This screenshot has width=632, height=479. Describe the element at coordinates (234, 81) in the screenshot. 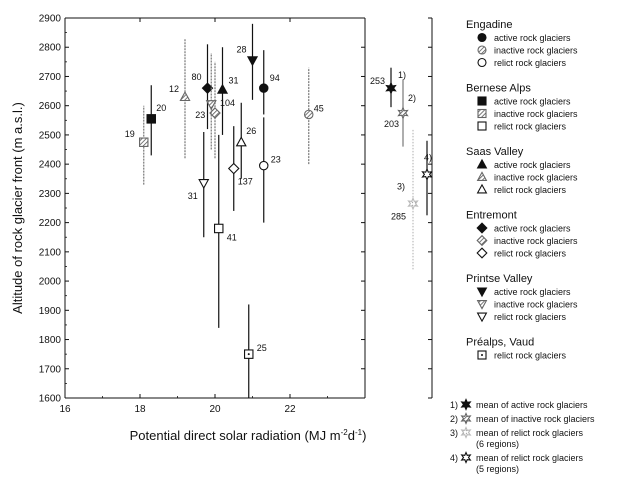

I see `point-label-saas-valley-active: 31` at that location.